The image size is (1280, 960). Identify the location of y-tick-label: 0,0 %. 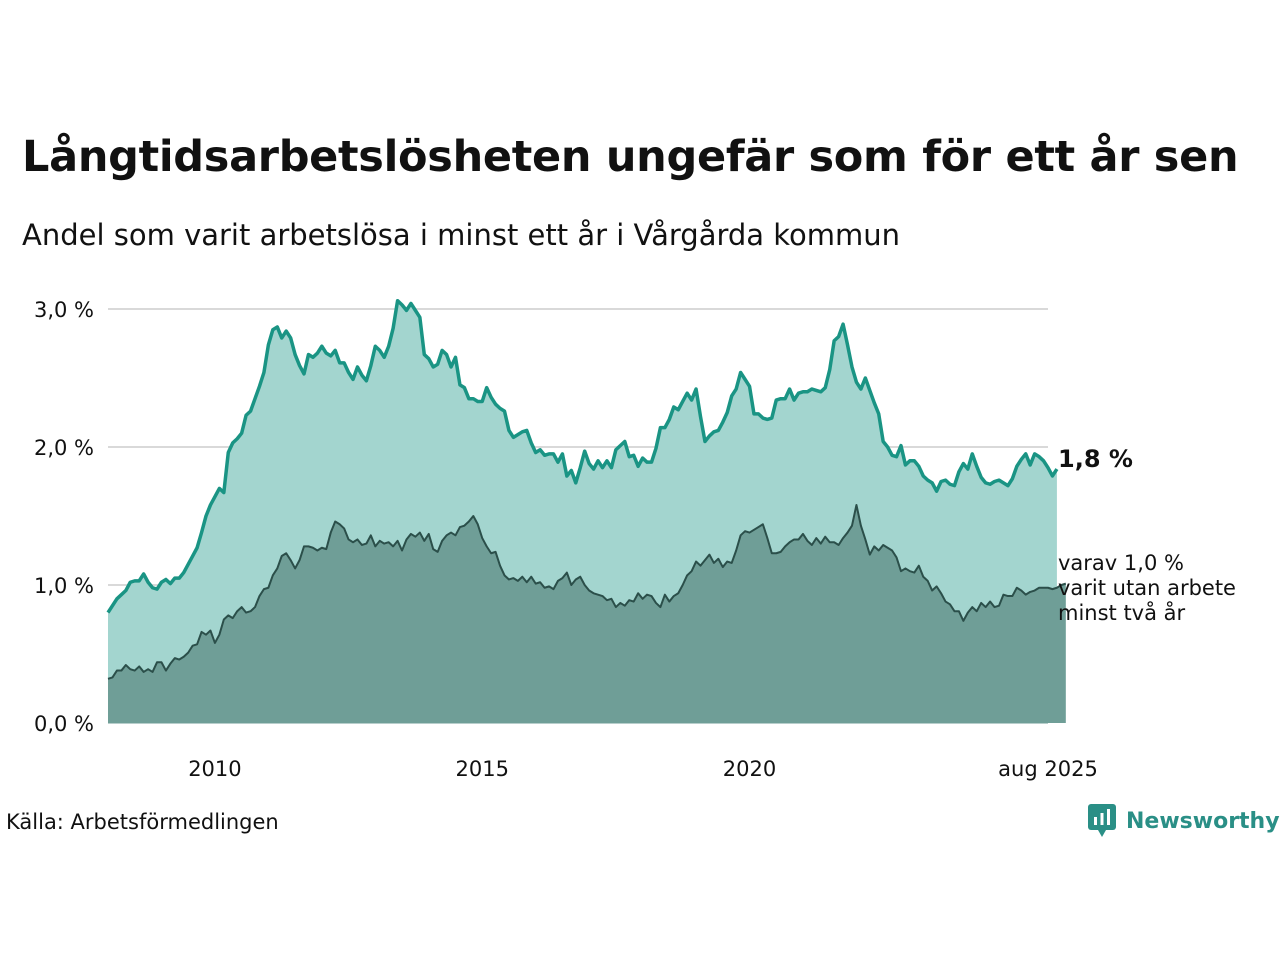
(64, 724).